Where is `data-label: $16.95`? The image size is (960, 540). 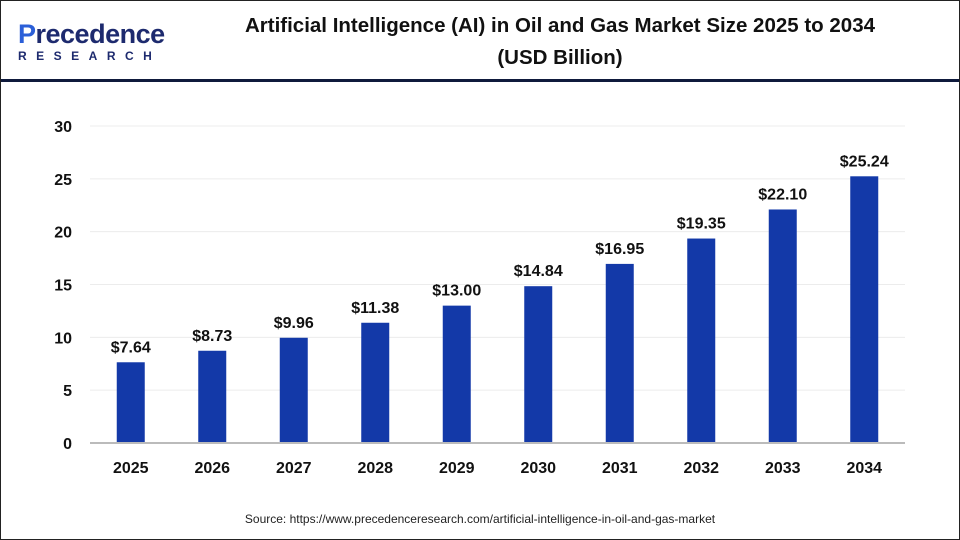 data-label: $16.95 is located at coordinates (619, 249).